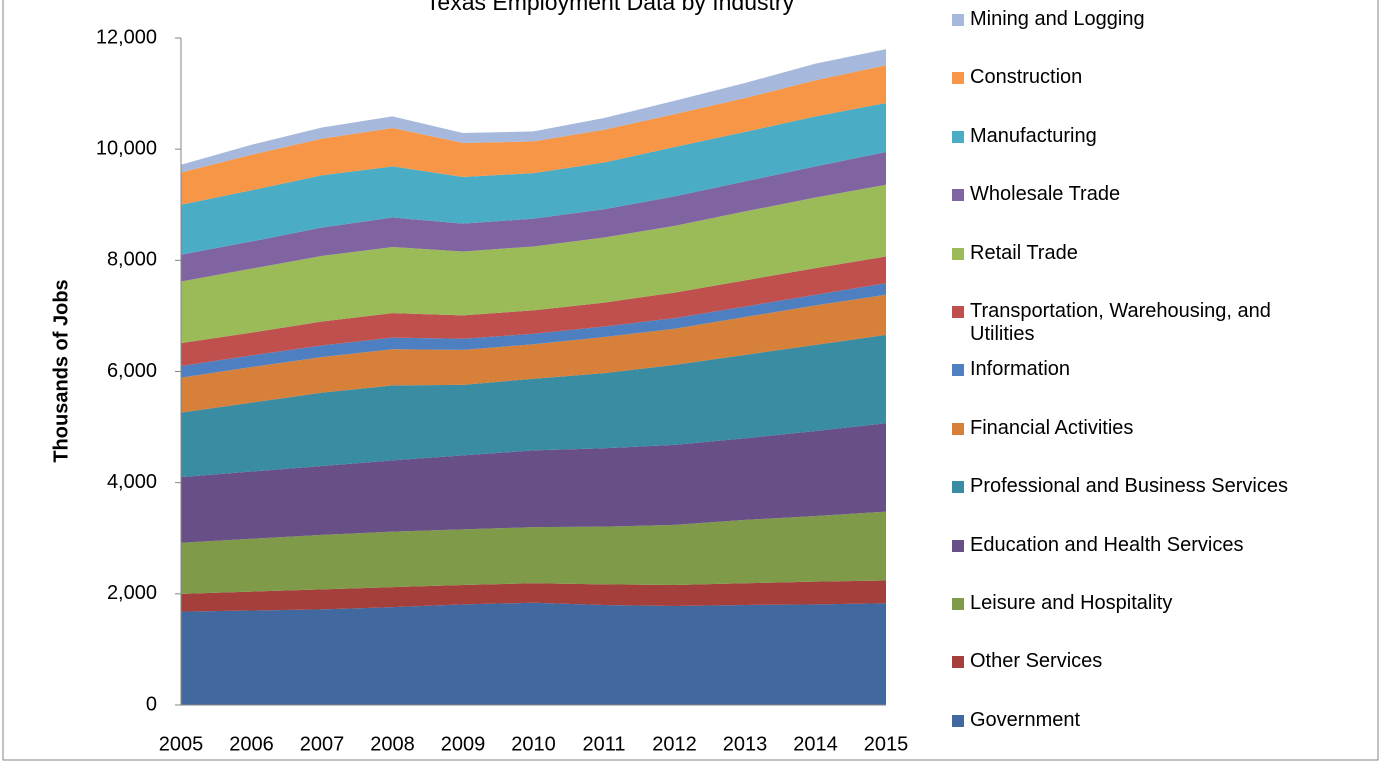 The width and height of the screenshot is (1382, 763). What do you see at coordinates (1138, 253) in the screenshot?
I see `legend-item: Retail Trade` at bounding box center [1138, 253].